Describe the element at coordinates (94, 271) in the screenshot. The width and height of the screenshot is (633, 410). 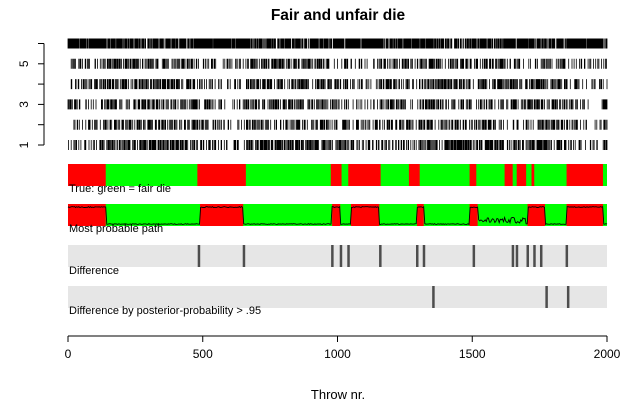
I see `panel-label: Difference` at that location.